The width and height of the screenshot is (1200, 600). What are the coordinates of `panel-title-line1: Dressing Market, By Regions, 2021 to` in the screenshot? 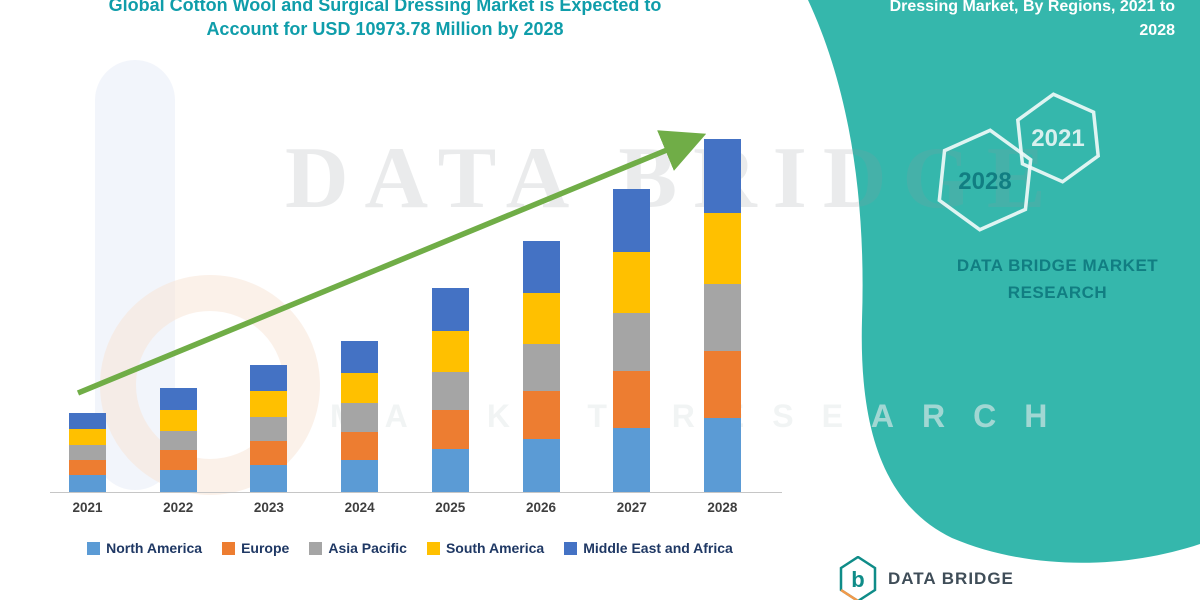 It's located at (1032, 7).